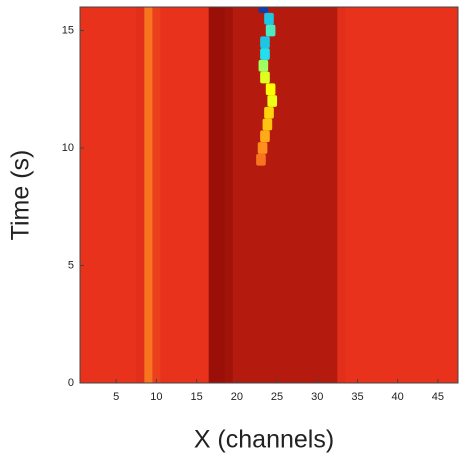  What do you see at coordinates (71, 383) in the screenshot?
I see `y-tick-label: 0` at bounding box center [71, 383].